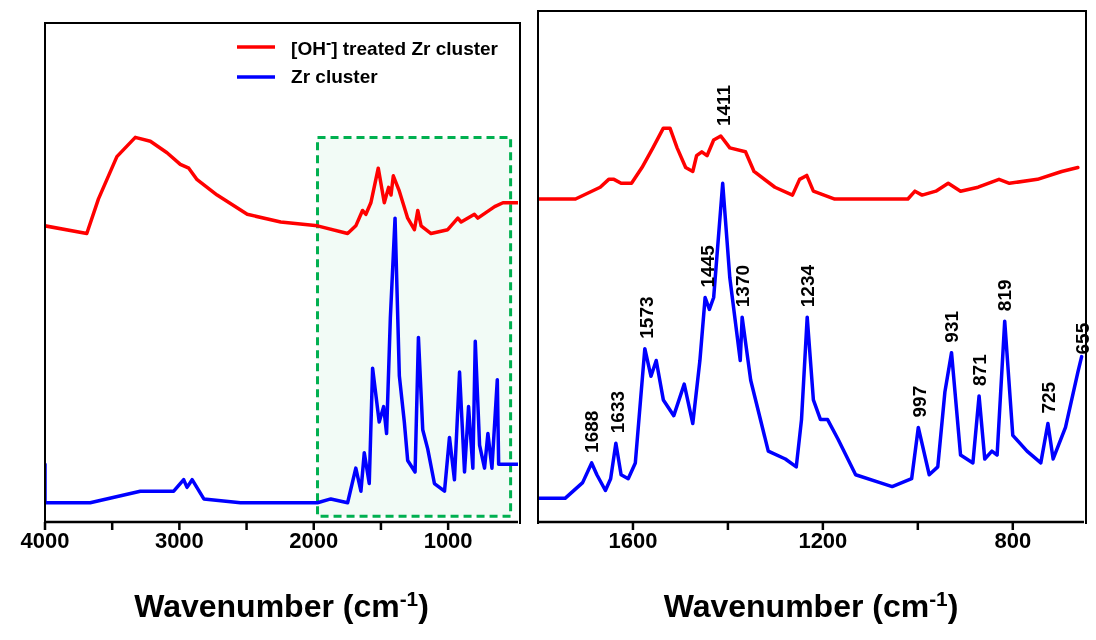 Image resolution: width=1096 pixels, height=640 pixels. What do you see at coordinates (646, 317) in the screenshot?
I see `annotation: 1573` at bounding box center [646, 317].